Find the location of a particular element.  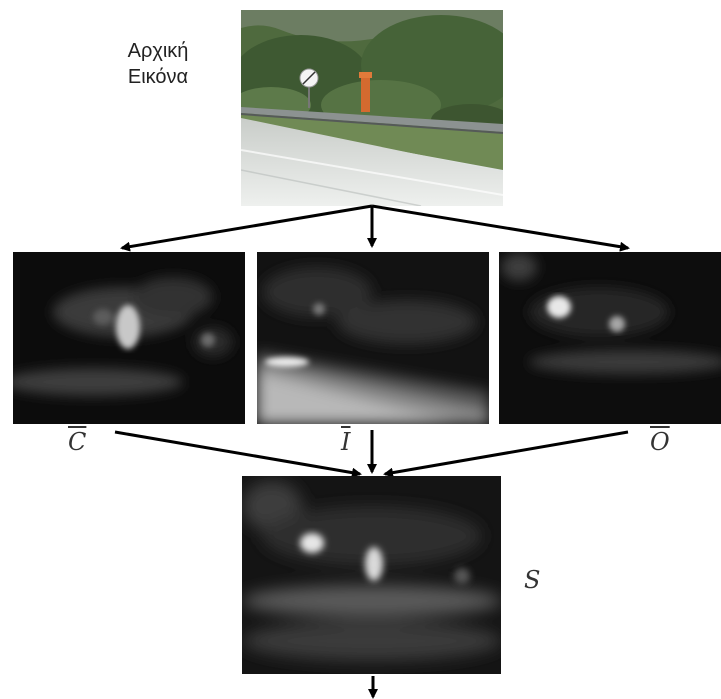

orientation-conspicuity-map is located at coordinates (610, 338).